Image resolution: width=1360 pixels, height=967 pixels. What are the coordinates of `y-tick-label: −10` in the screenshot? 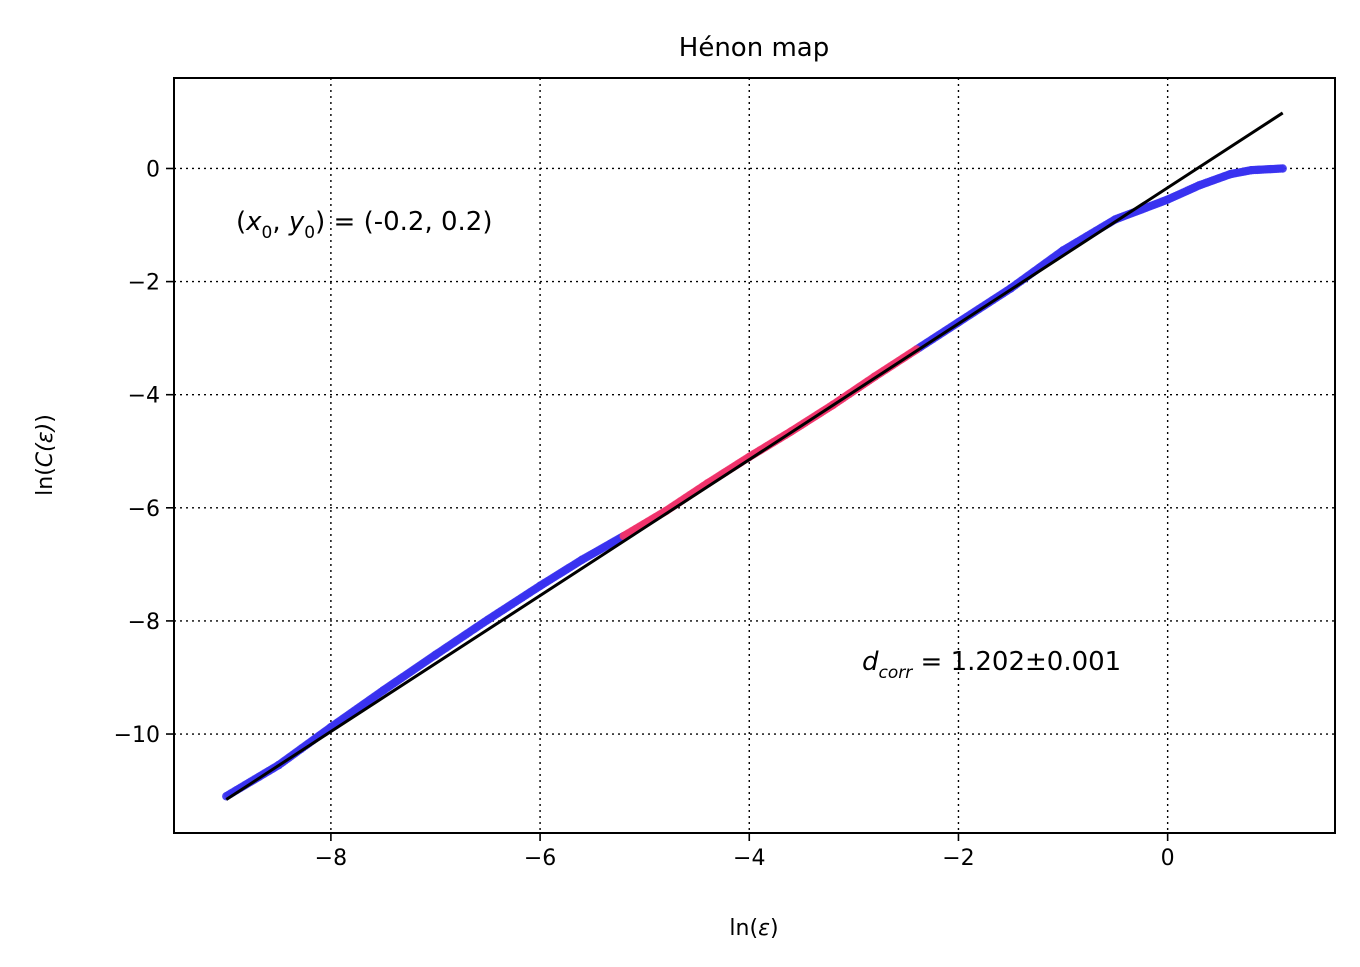 It's located at (137, 735).